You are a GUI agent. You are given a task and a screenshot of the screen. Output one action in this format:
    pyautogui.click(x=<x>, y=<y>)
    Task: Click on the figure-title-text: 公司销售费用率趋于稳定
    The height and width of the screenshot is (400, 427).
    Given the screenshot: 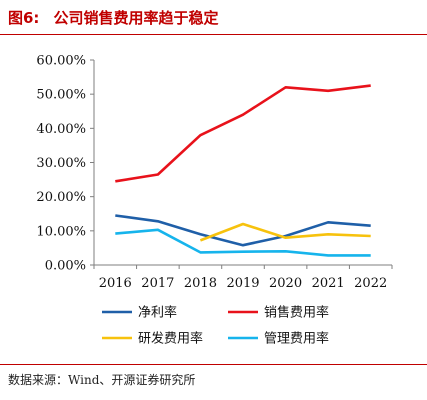 What is the action you would take?
    pyautogui.click(x=136, y=18)
    